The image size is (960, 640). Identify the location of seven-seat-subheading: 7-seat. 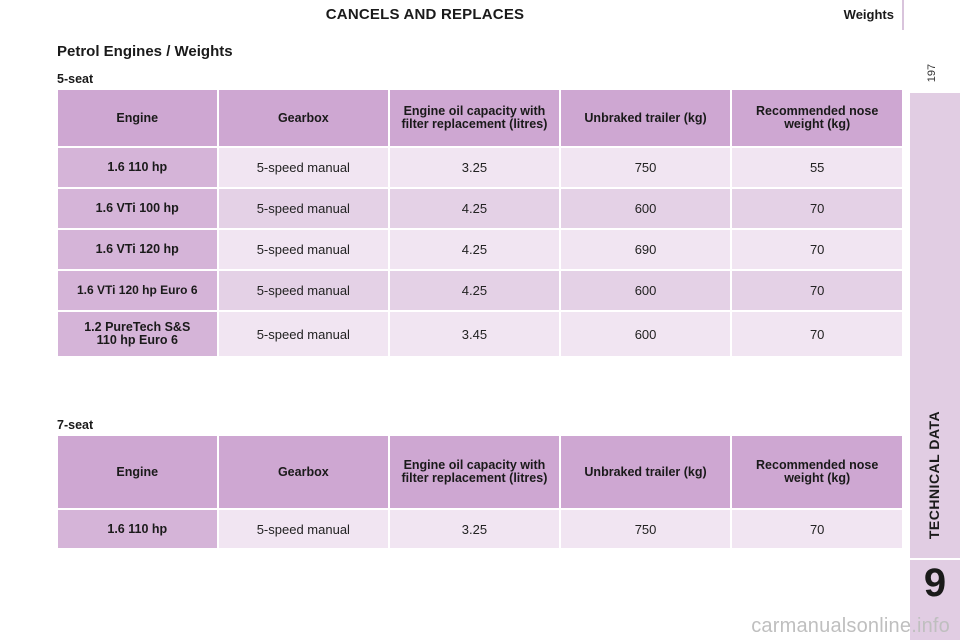
(75, 425).